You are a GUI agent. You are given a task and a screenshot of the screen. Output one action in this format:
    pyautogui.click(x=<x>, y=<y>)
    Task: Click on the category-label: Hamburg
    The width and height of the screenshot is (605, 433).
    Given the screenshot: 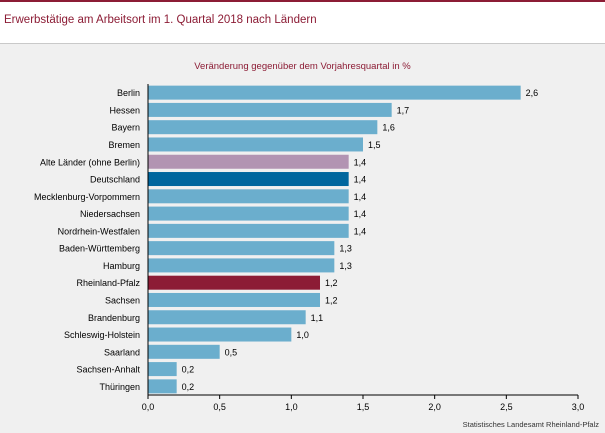 What is the action you would take?
    pyautogui.click(x=121, y=266)
    